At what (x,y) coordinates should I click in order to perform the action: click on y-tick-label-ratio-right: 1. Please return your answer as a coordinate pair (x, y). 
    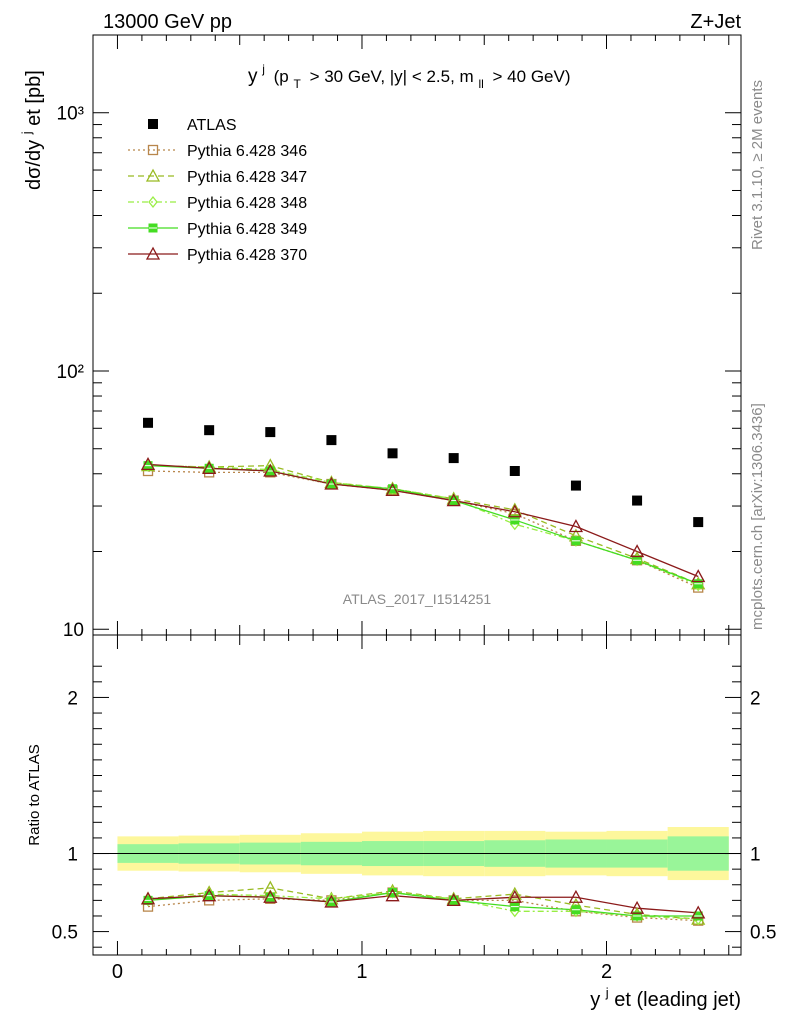
    Looking at the image, I should click on (755, 855).